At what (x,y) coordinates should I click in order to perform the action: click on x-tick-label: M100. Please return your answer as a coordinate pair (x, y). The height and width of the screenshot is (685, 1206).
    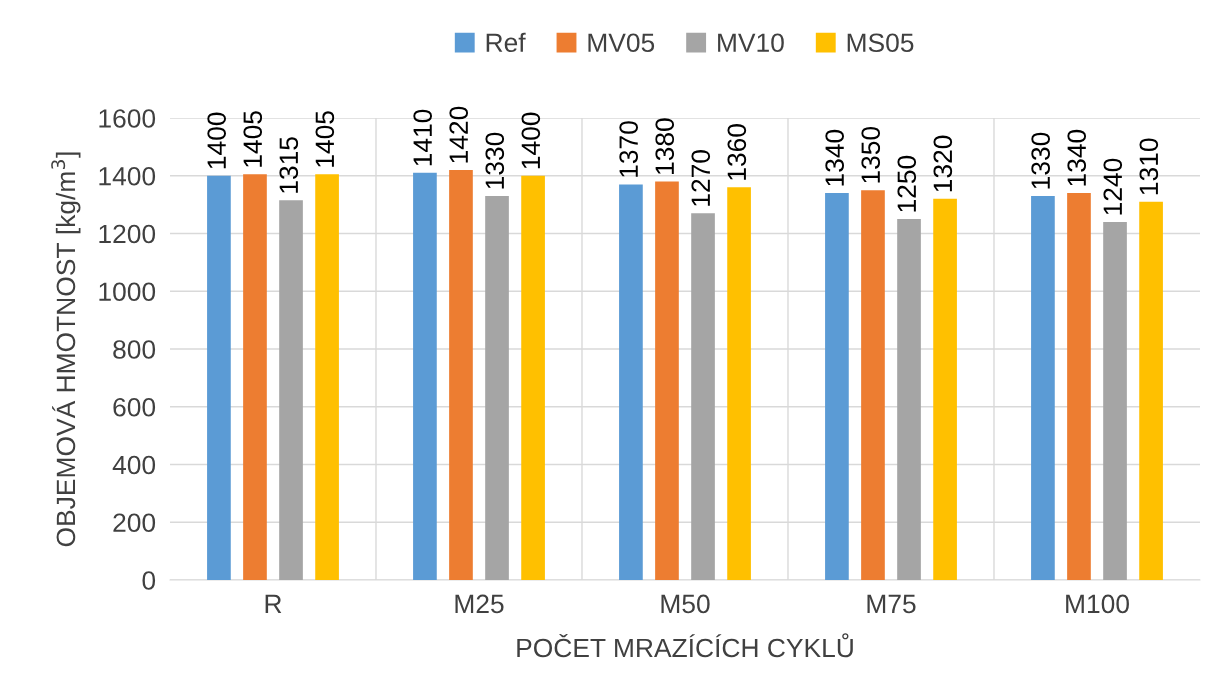
    Looking at the image, I should click on (1097, 604).